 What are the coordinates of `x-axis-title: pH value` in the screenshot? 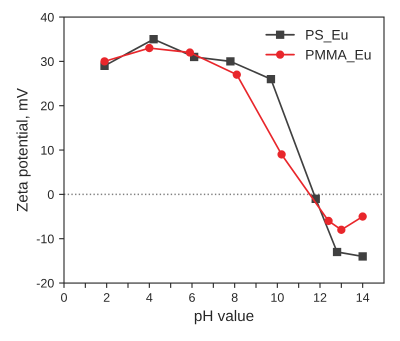 It's located at (224, 317).